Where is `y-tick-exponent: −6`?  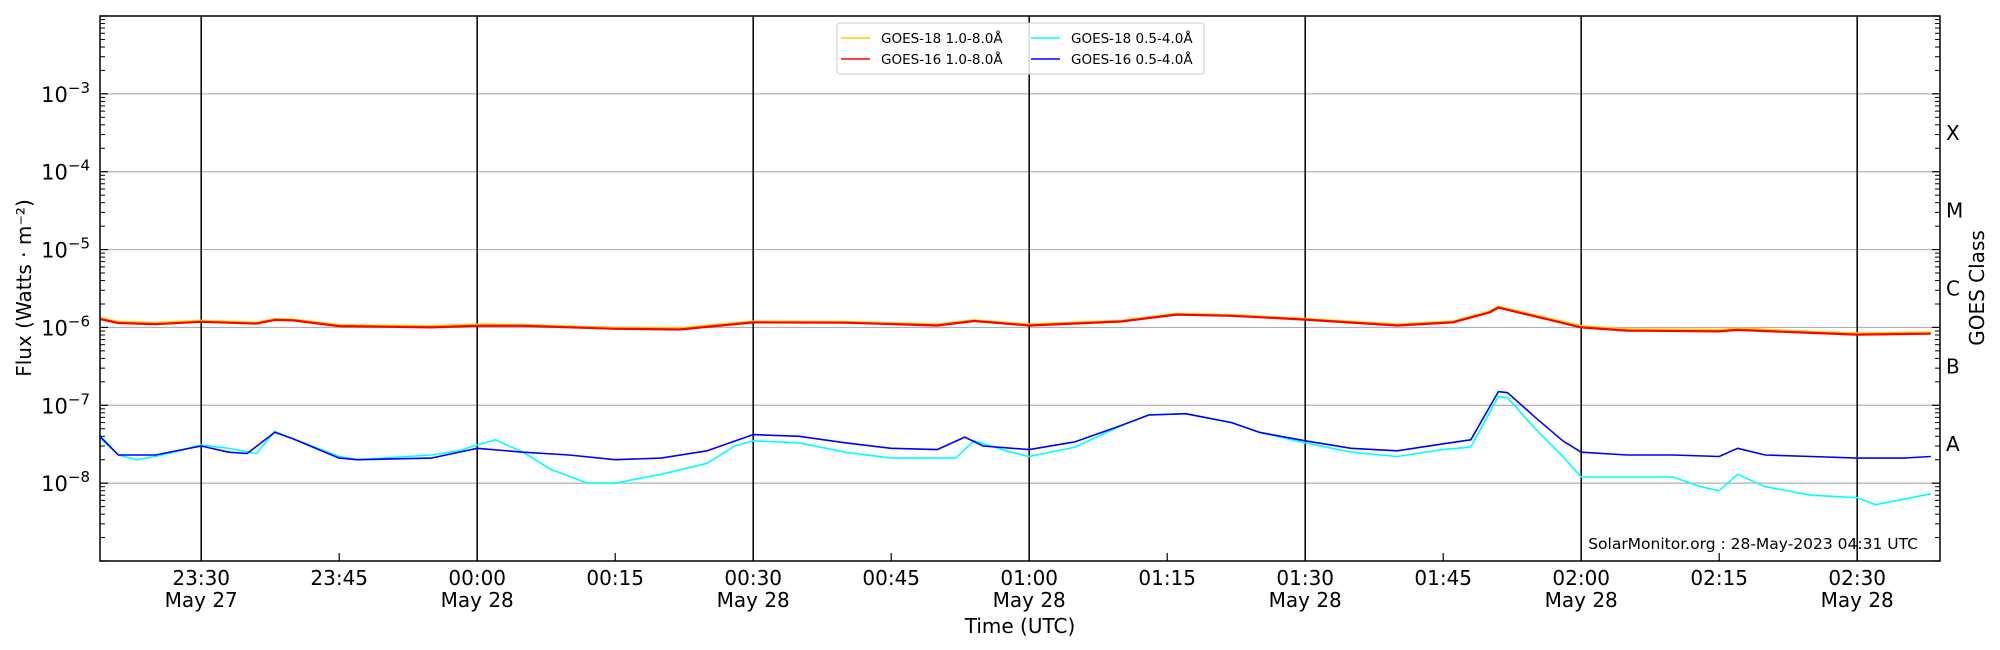 y-tick-exponent: −6 is located at coordinates (79, 321).